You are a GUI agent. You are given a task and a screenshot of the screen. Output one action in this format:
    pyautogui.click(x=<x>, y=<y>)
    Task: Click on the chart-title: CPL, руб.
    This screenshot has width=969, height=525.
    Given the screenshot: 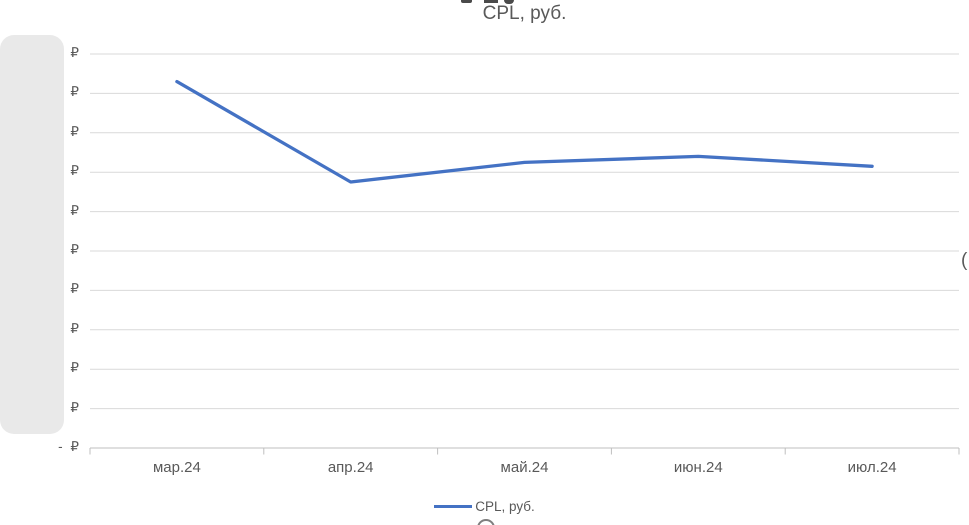 What is the action you would take?
    pyautogui.click(x=524, y=13)
    